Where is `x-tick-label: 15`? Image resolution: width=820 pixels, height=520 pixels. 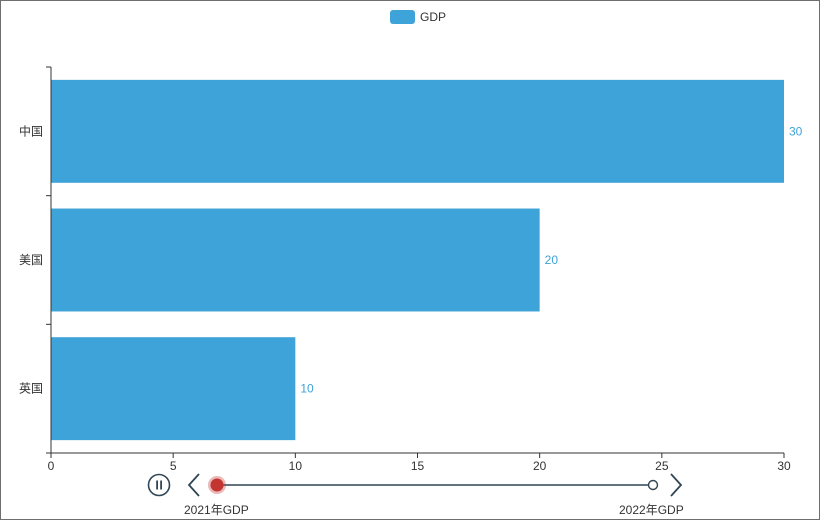
x-tick-label: 15 is located at coordinates (418, 466).